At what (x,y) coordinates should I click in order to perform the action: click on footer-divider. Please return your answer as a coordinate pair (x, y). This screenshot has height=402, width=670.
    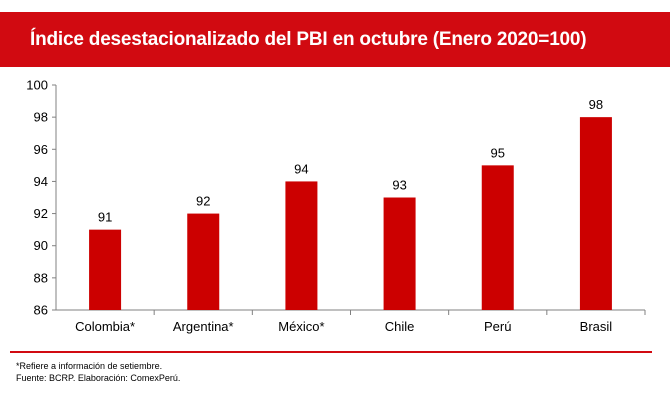
    Looking at the image, I should click on (331, 352).